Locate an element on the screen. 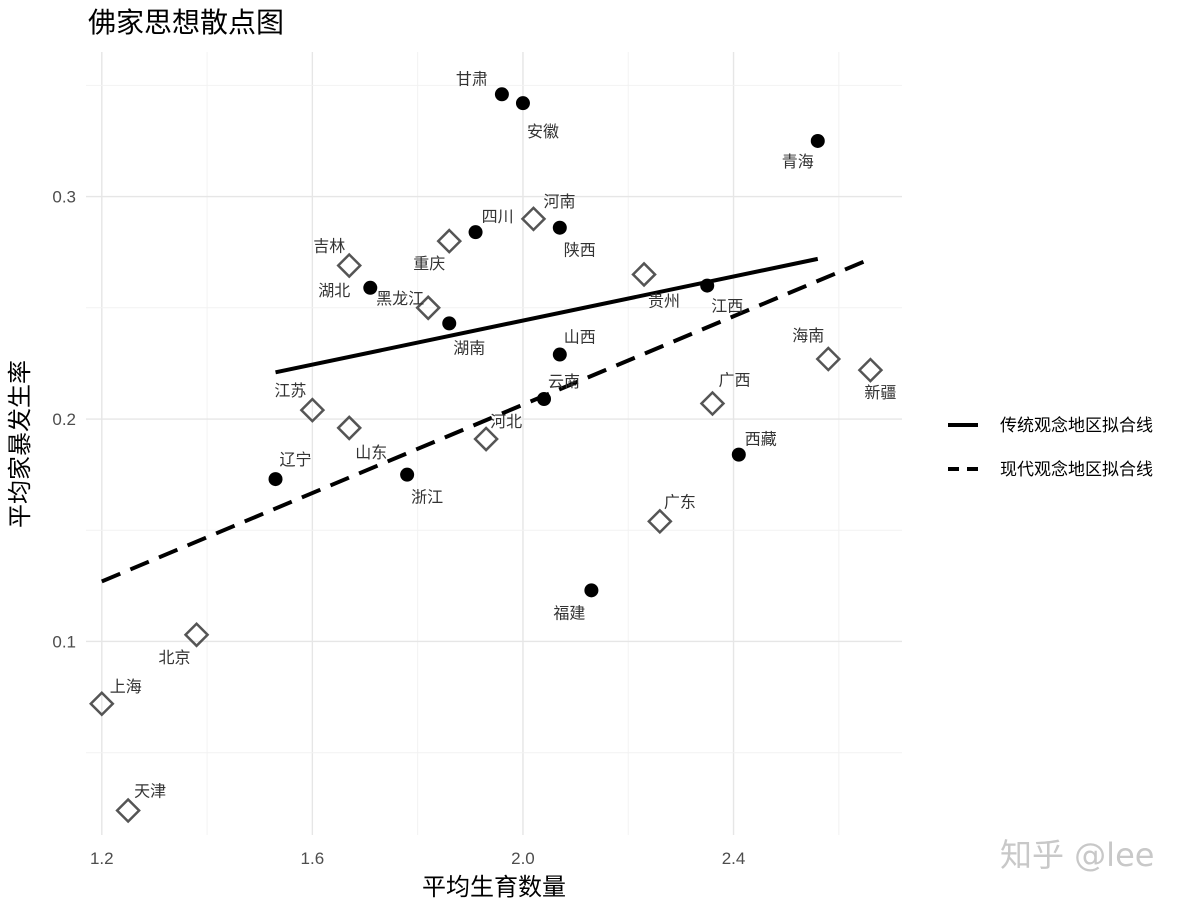 This screenshot has height=906, width=1194. point-label-河北: 河北 is located at coordinates (506, 421).